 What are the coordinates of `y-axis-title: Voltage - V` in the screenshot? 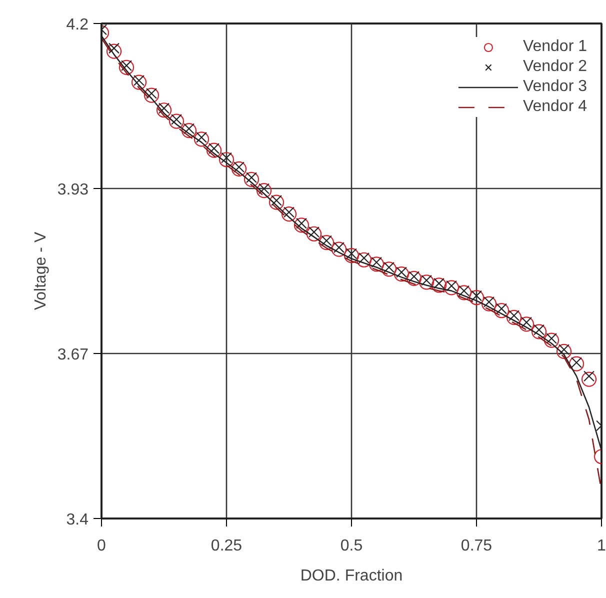 It's located at (41, 271).